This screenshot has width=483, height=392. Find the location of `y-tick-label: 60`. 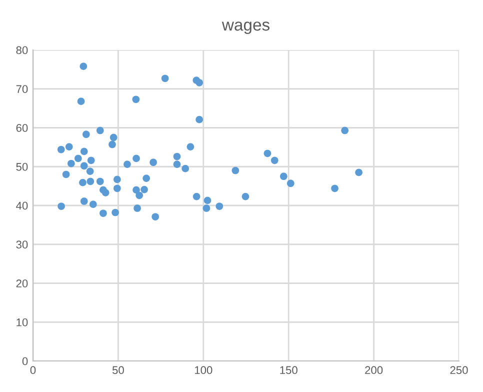

y-tick-label: 60 is located at coordinates (22, 128).